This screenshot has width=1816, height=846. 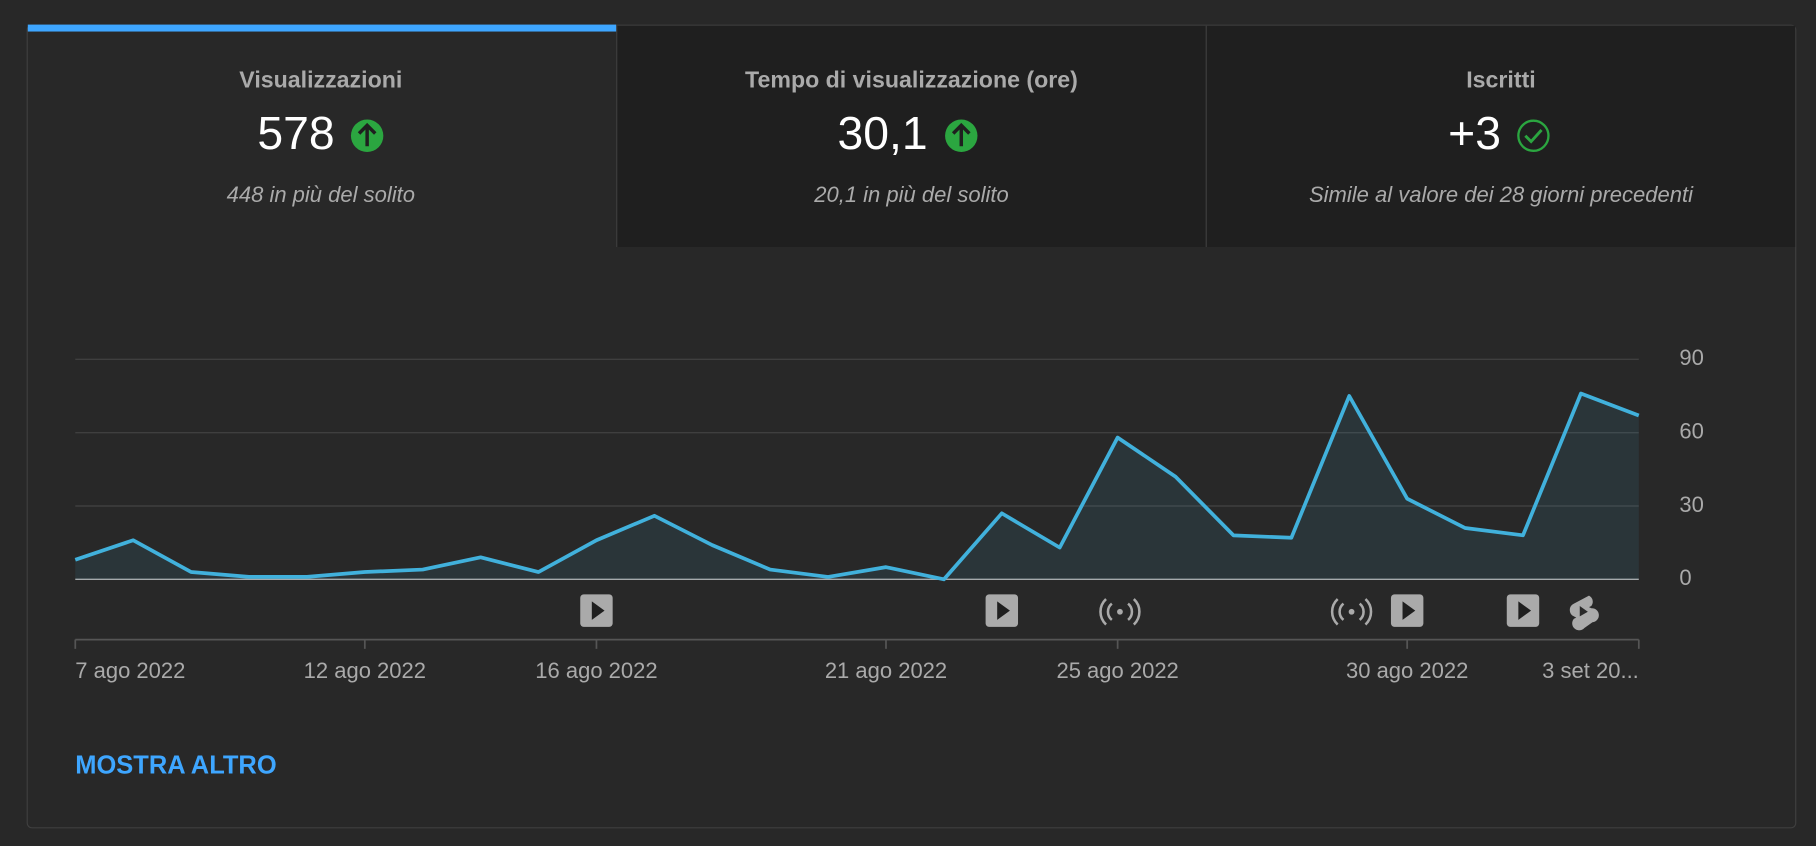 I want to click on tab-note: 20,1 in più del solito, so click(x=910, y=194).